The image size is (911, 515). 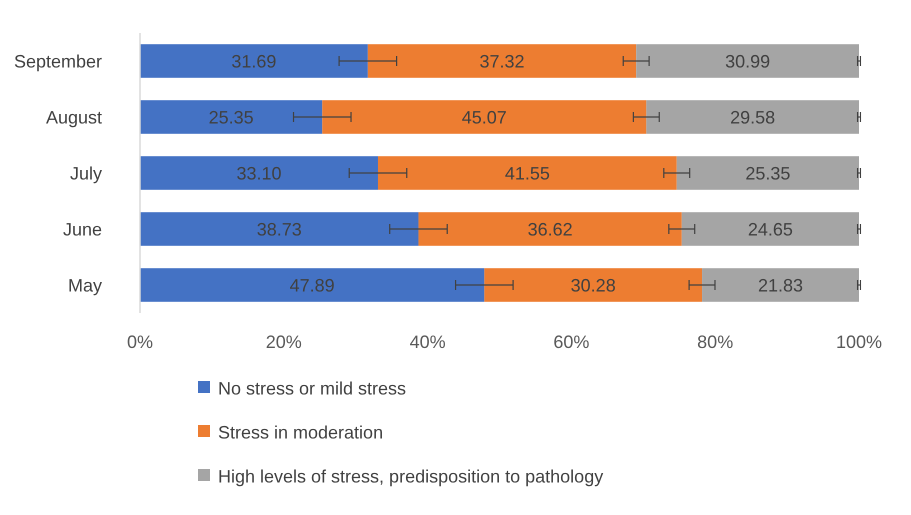 I want to click on data-label: 37.32, so click(x=502, y=61).